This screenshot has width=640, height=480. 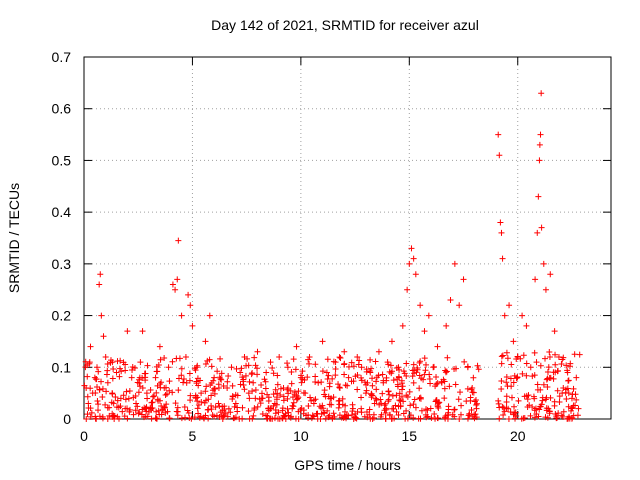 What do you see at coordinates (62, 109) in the screenshot?
I see `y-tick-label: 0.6` at bounding box center [62, 109].